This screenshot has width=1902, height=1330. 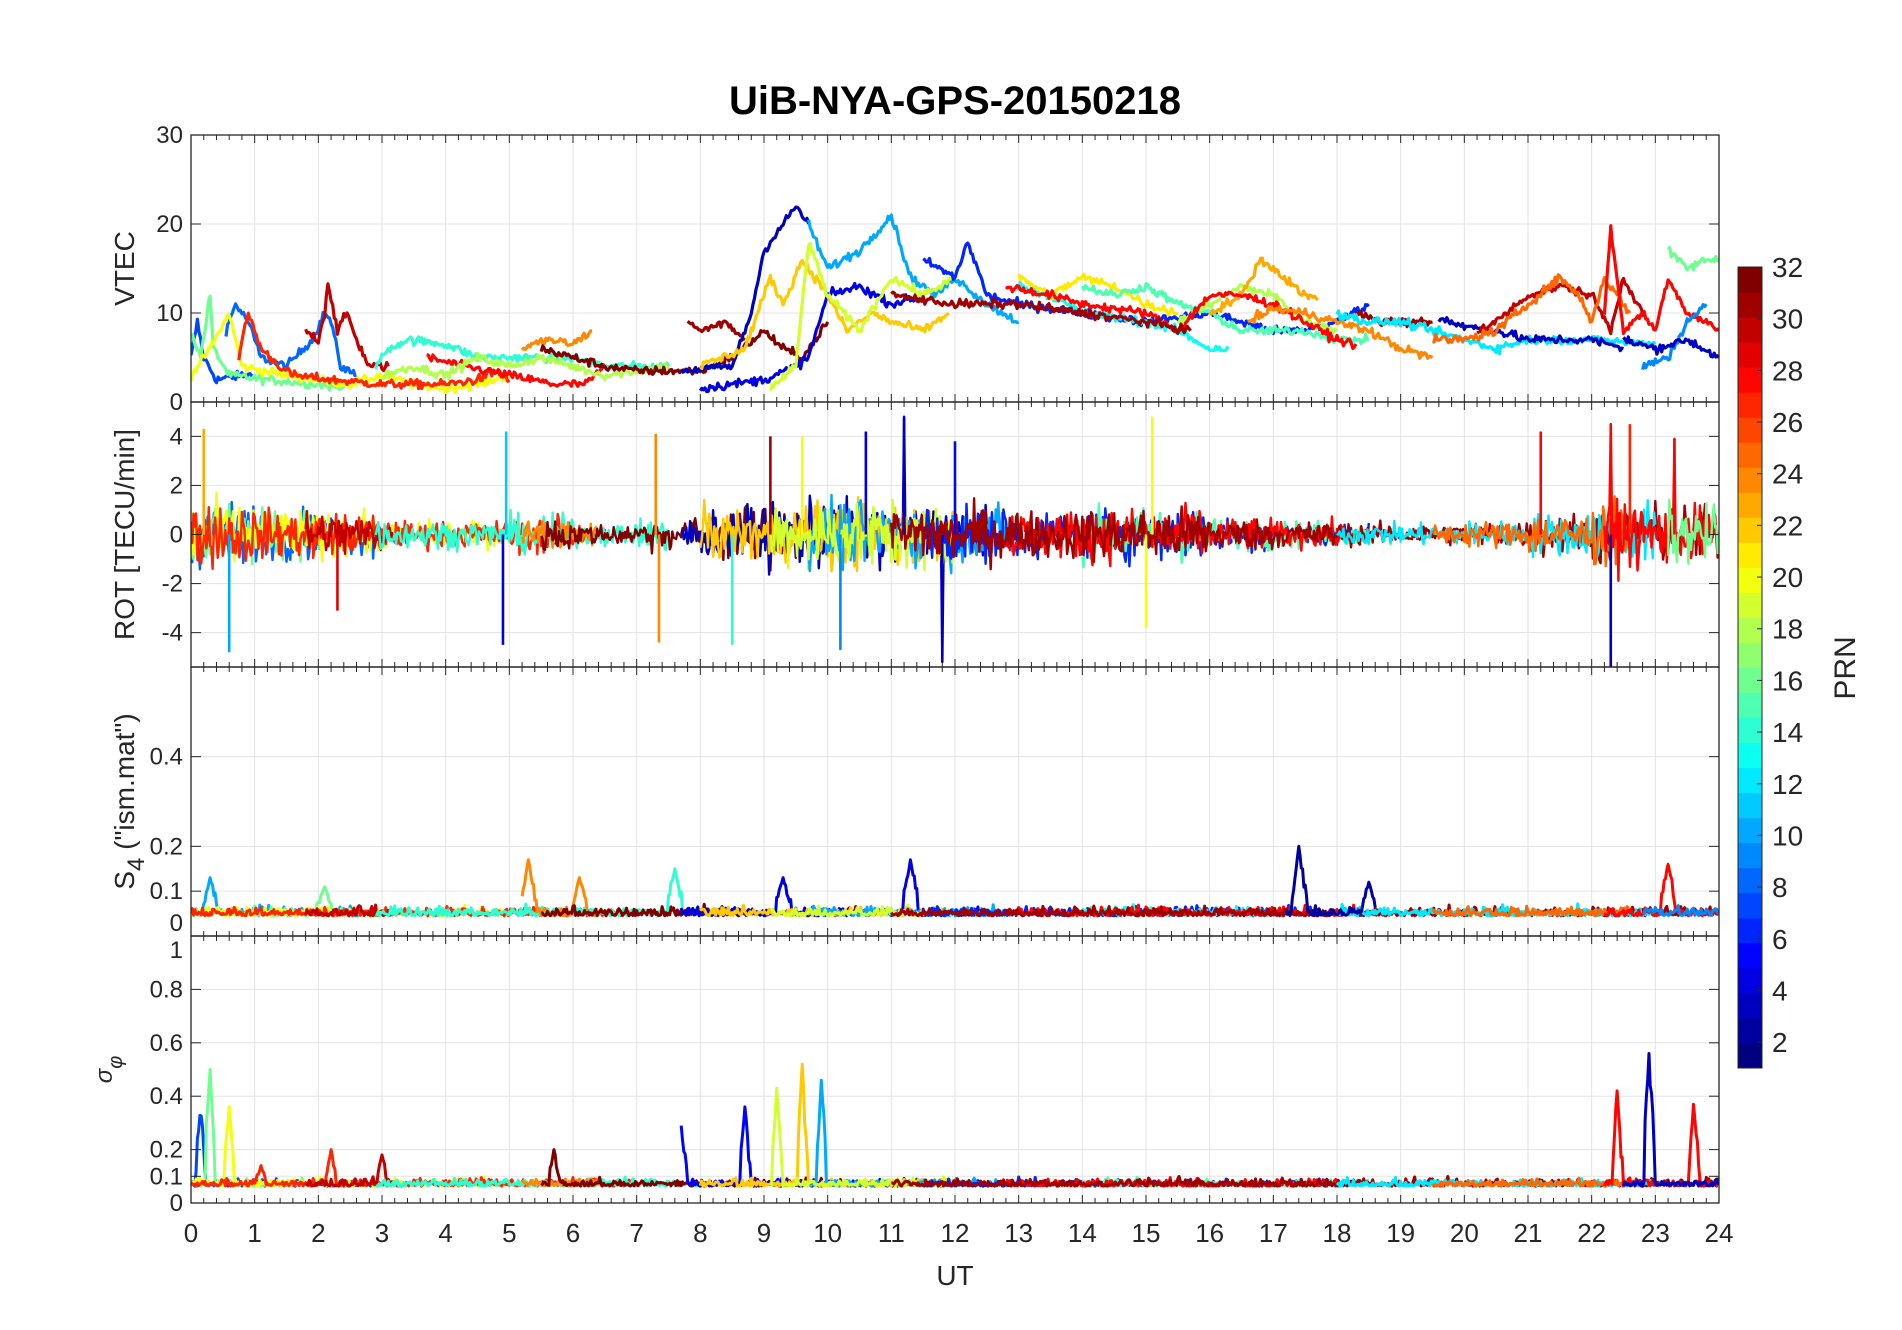 I want to click on colorbar-tick-label: 16, so click(x=1787, y=680).